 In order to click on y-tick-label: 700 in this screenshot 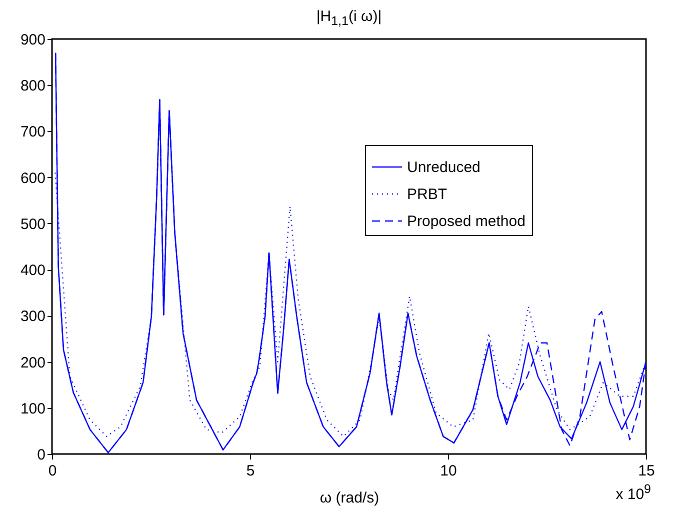, I will do `click(33, 132)`.